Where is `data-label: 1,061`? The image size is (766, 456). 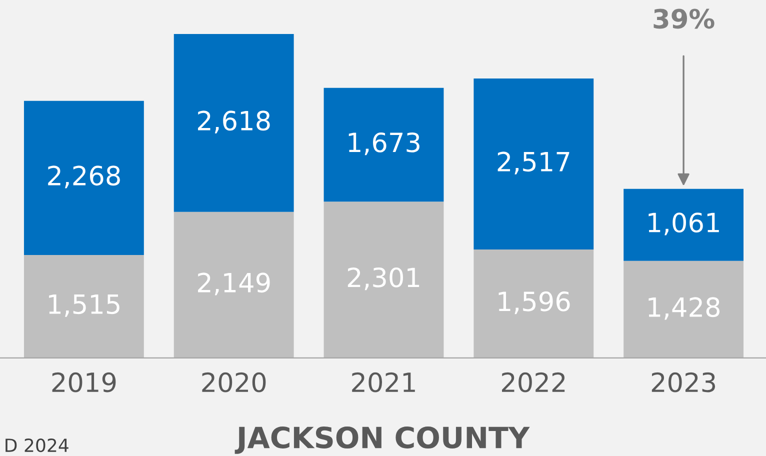
data-label: 1,061 is located at coordinates (683, 224).